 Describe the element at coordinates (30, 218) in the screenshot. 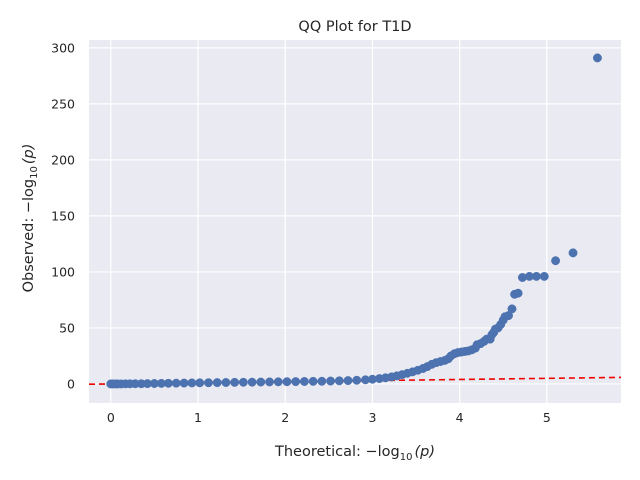

I see `y-axis-label: Observed: −log10(p)` at that location.